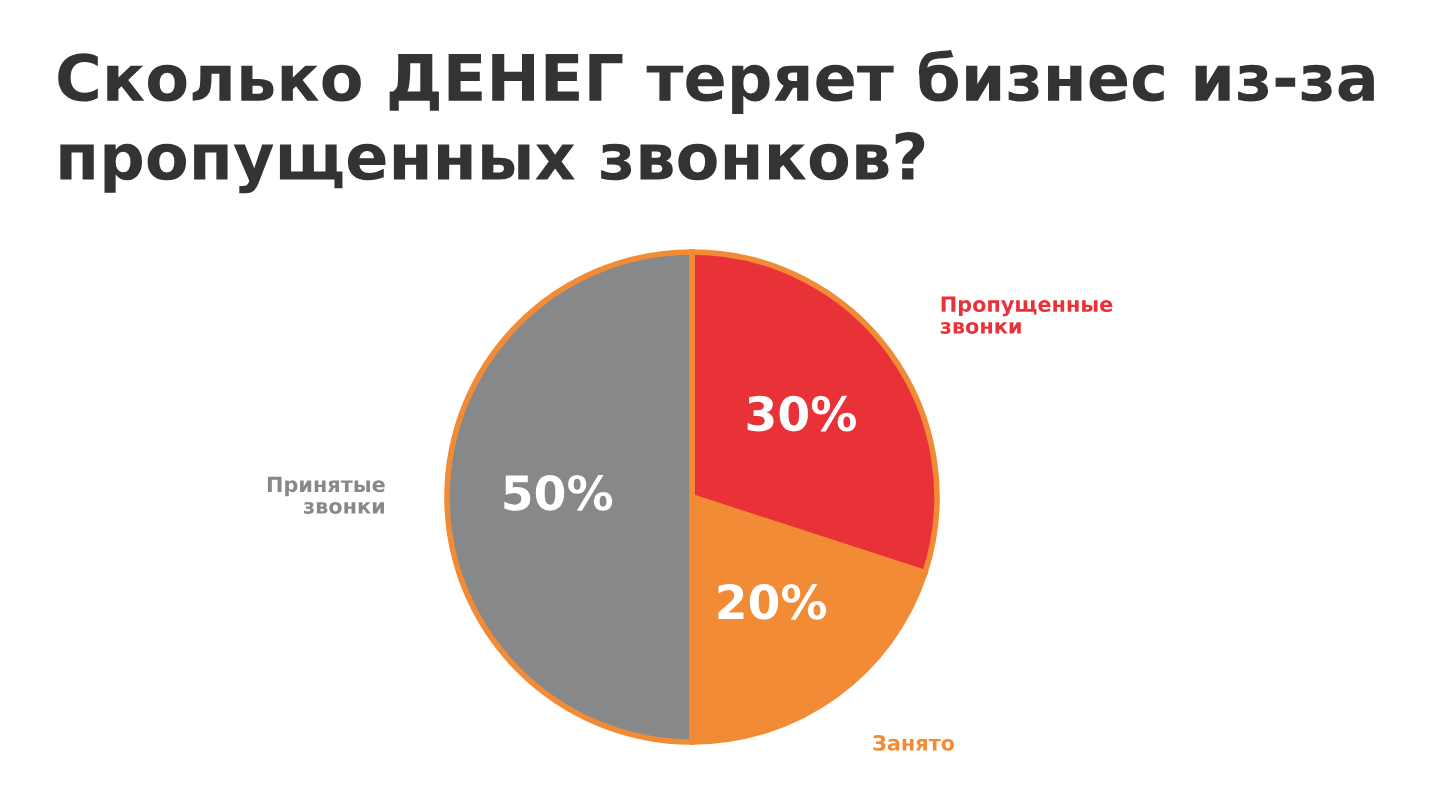 This screenshot has height=804, width=1434. I want to click on data-label: 20%, so click(772, 602).